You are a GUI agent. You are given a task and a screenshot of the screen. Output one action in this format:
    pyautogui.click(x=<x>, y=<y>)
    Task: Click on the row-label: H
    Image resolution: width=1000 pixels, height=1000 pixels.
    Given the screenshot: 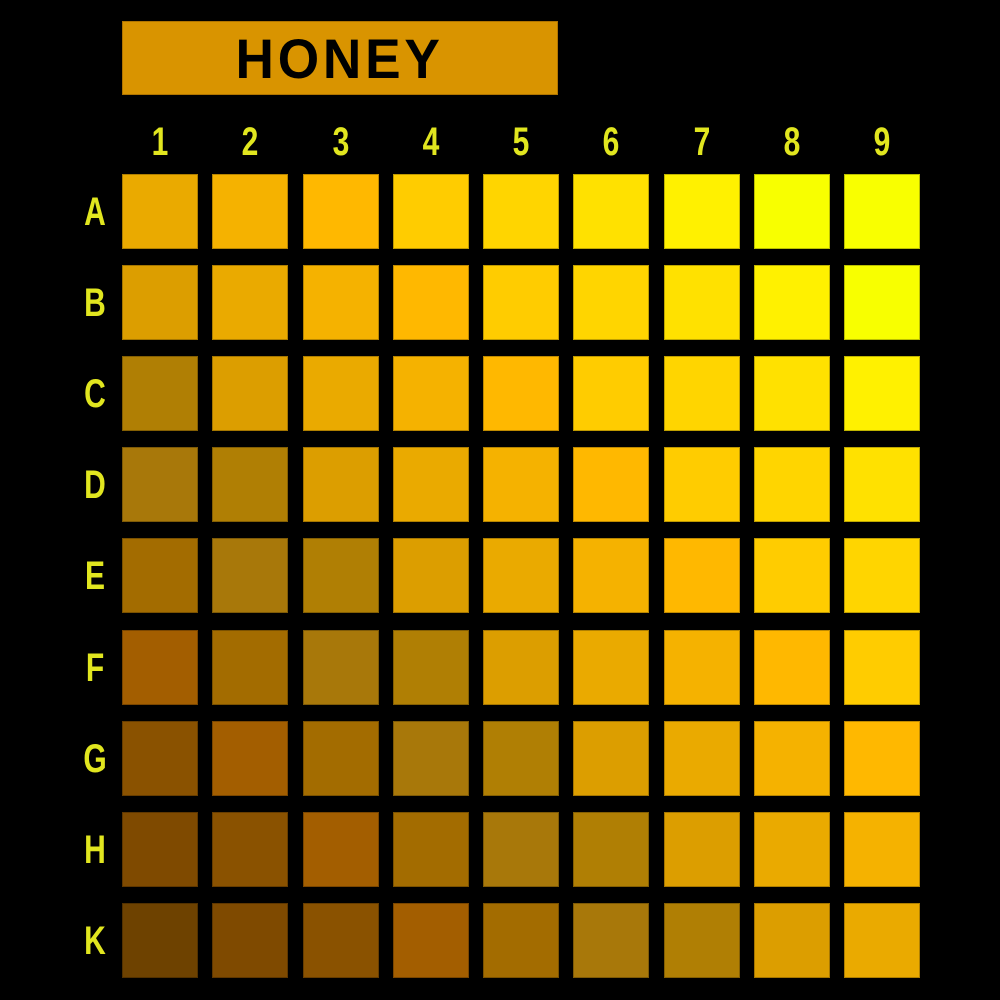 What is the action you would take?
    pyautogui.click(x=95, y=849)
    